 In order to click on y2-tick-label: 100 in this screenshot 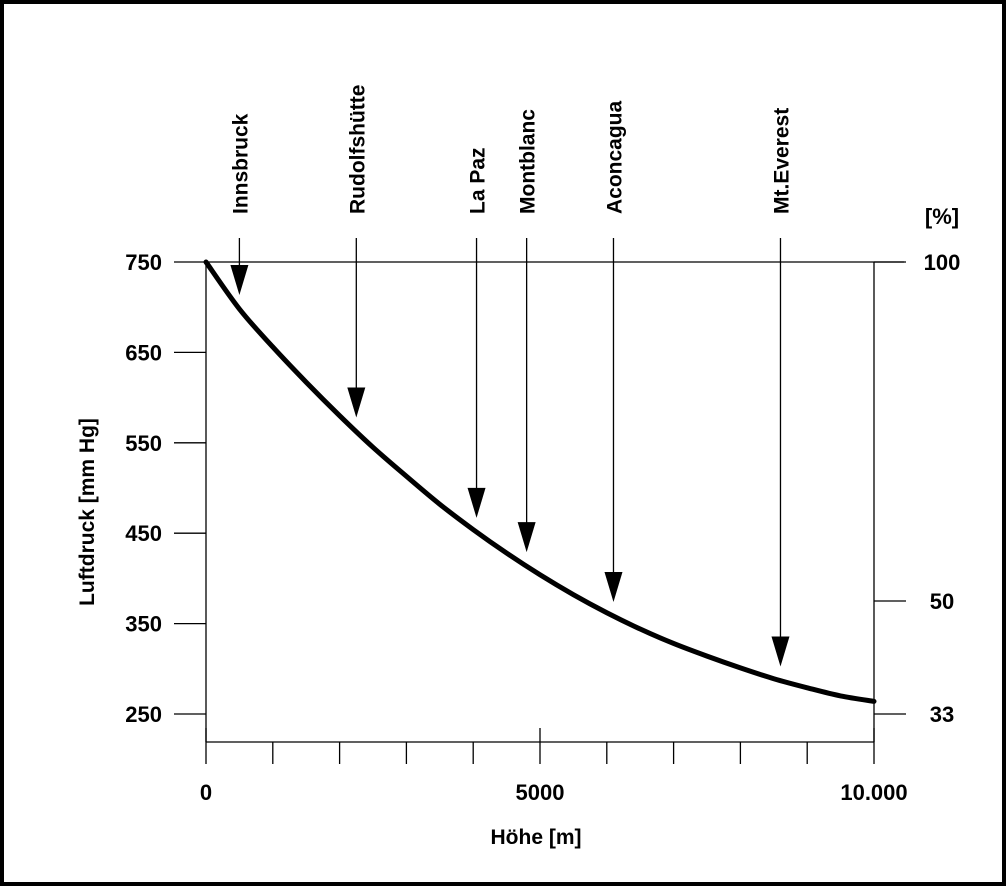, I will do `click(942, 262)`.